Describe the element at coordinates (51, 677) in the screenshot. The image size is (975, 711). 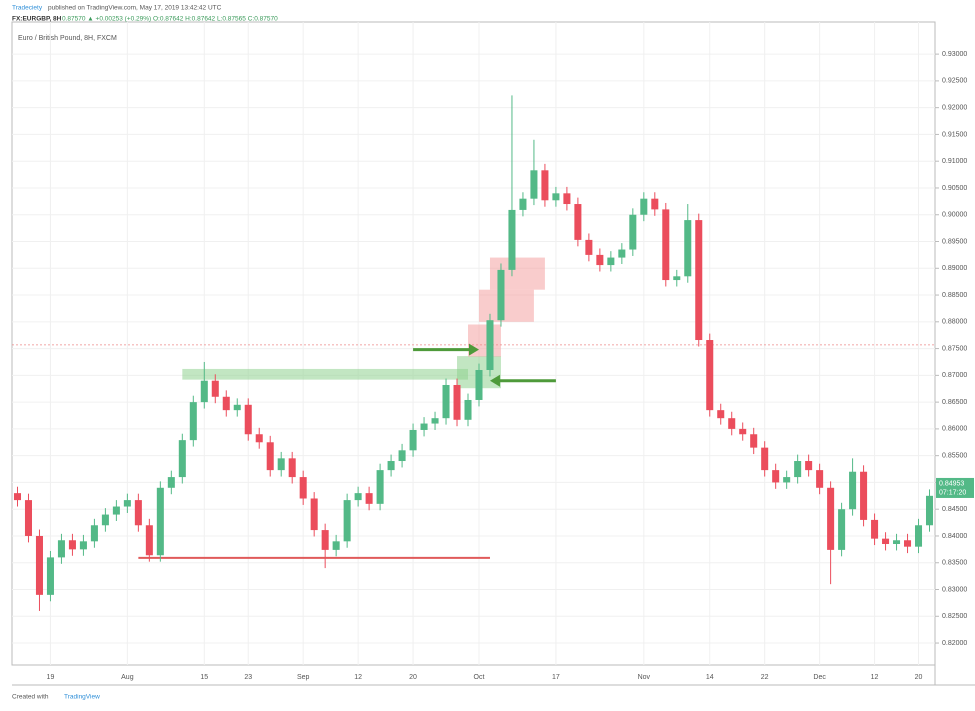
I see `x-tick-label: 19` at that location.